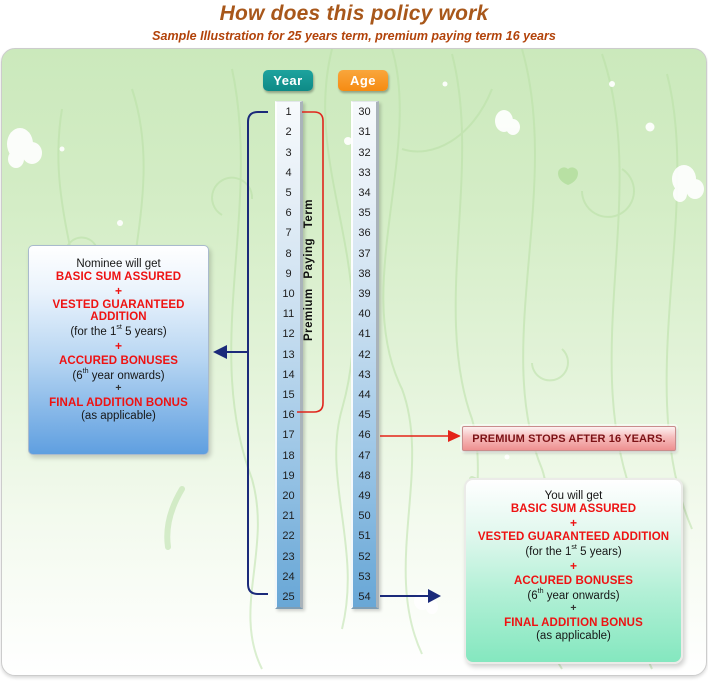 The width and height of the screenshot is (708, 682). Describe the element at coordinates (288, 253) in the screenshot. I see `year-cell: 8` at that location.